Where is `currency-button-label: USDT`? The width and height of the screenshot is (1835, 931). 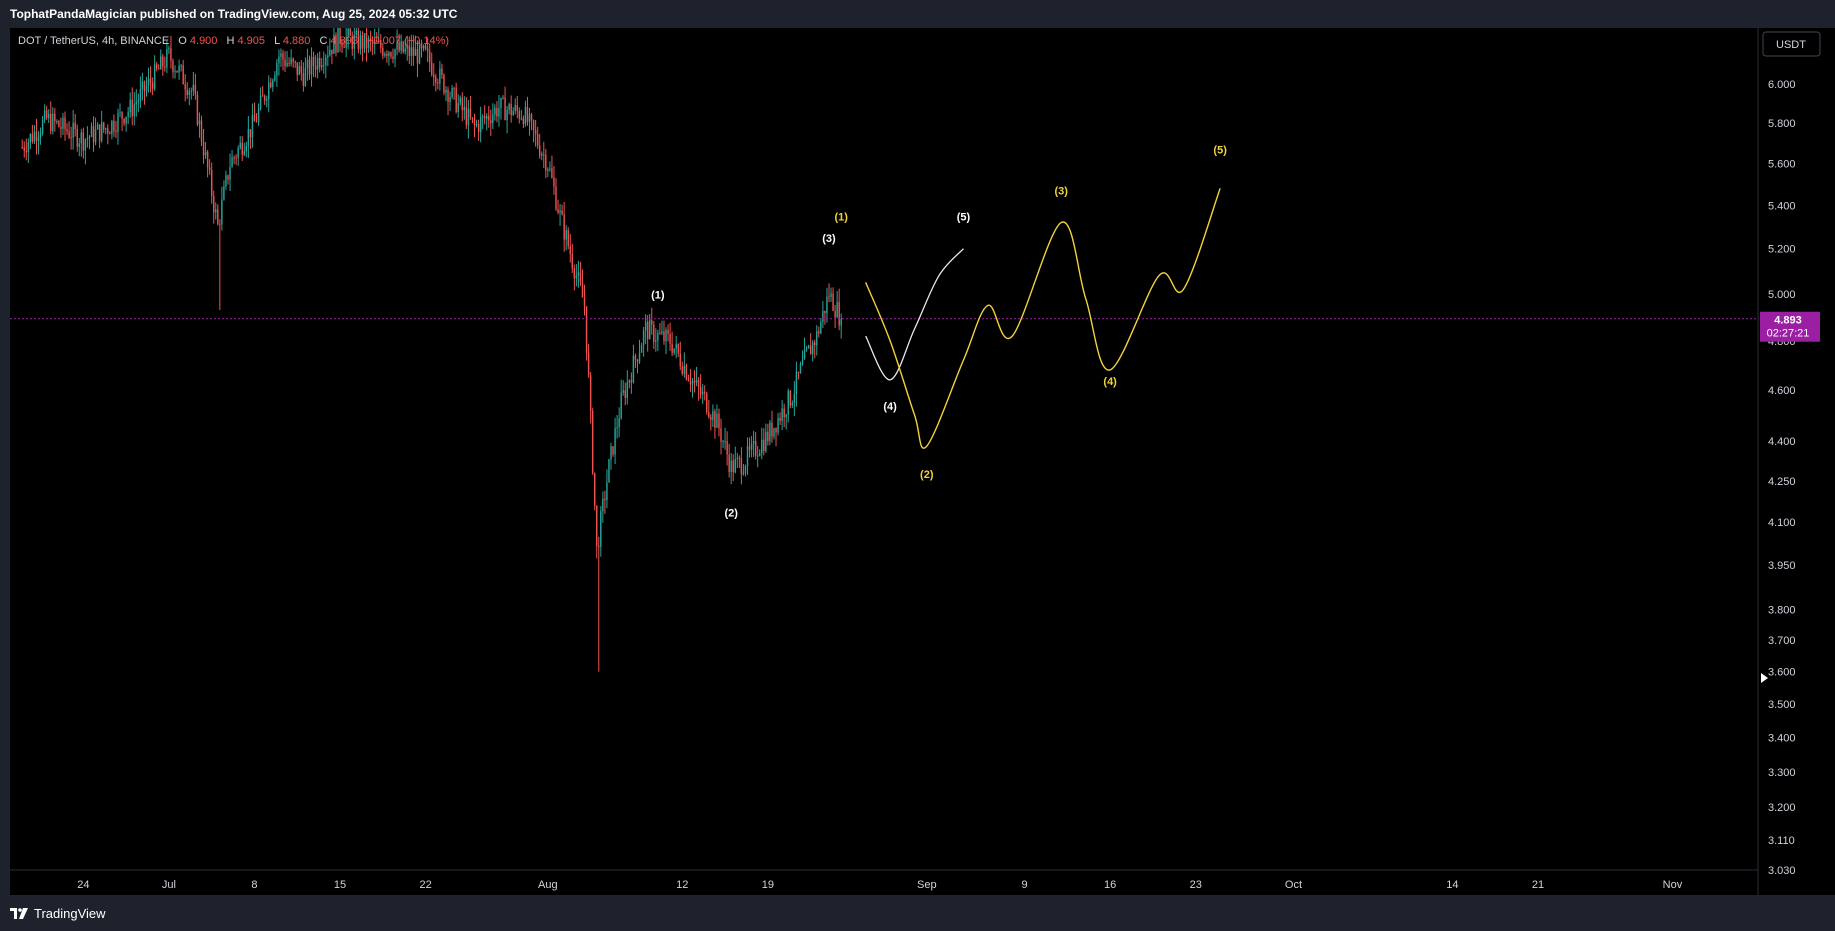
currency-button-label: USDT is located at coordinates (1791, 45).